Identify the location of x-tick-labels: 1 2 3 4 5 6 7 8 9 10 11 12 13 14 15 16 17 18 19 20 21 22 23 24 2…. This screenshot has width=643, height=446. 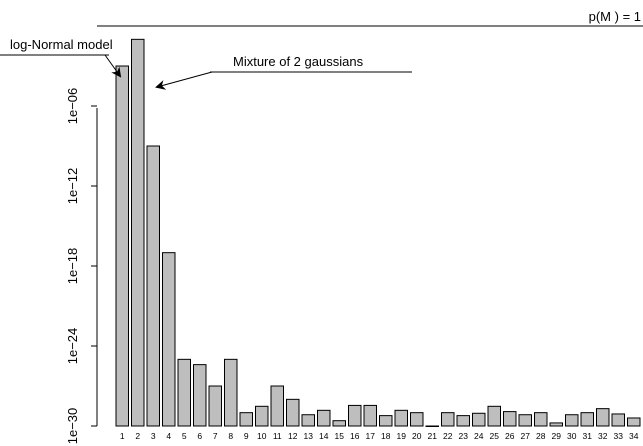
(379, 436).